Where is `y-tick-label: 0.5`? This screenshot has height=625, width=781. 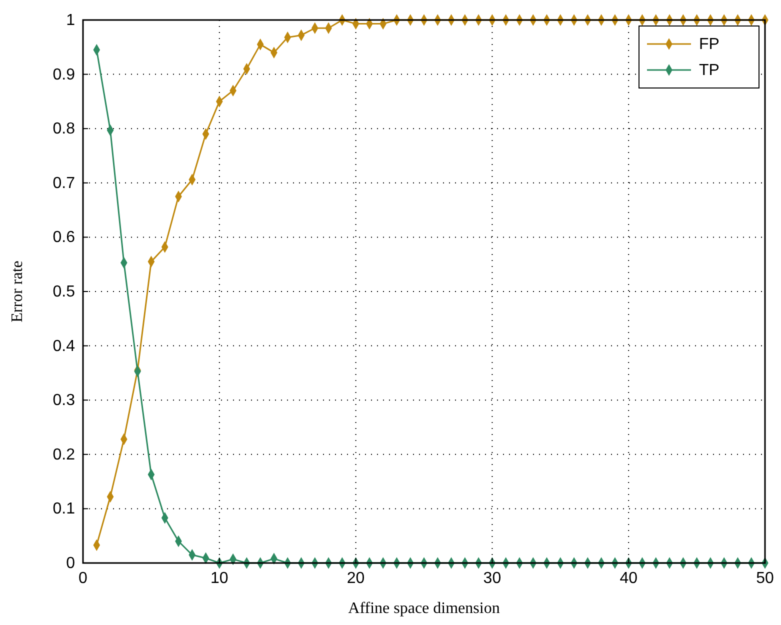
y-tick-label: 0.5 is located at coordinates (64, 292).